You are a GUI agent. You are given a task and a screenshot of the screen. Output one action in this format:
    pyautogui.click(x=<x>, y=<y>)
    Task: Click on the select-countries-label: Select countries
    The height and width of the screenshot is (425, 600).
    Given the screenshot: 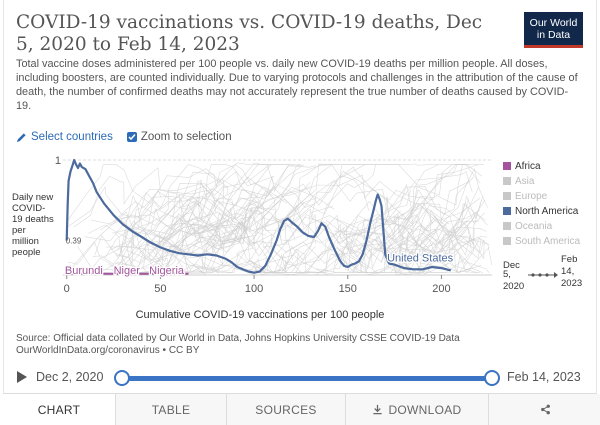 What is the action you would take?
    pyautogui.click(x=72, y=137)
    